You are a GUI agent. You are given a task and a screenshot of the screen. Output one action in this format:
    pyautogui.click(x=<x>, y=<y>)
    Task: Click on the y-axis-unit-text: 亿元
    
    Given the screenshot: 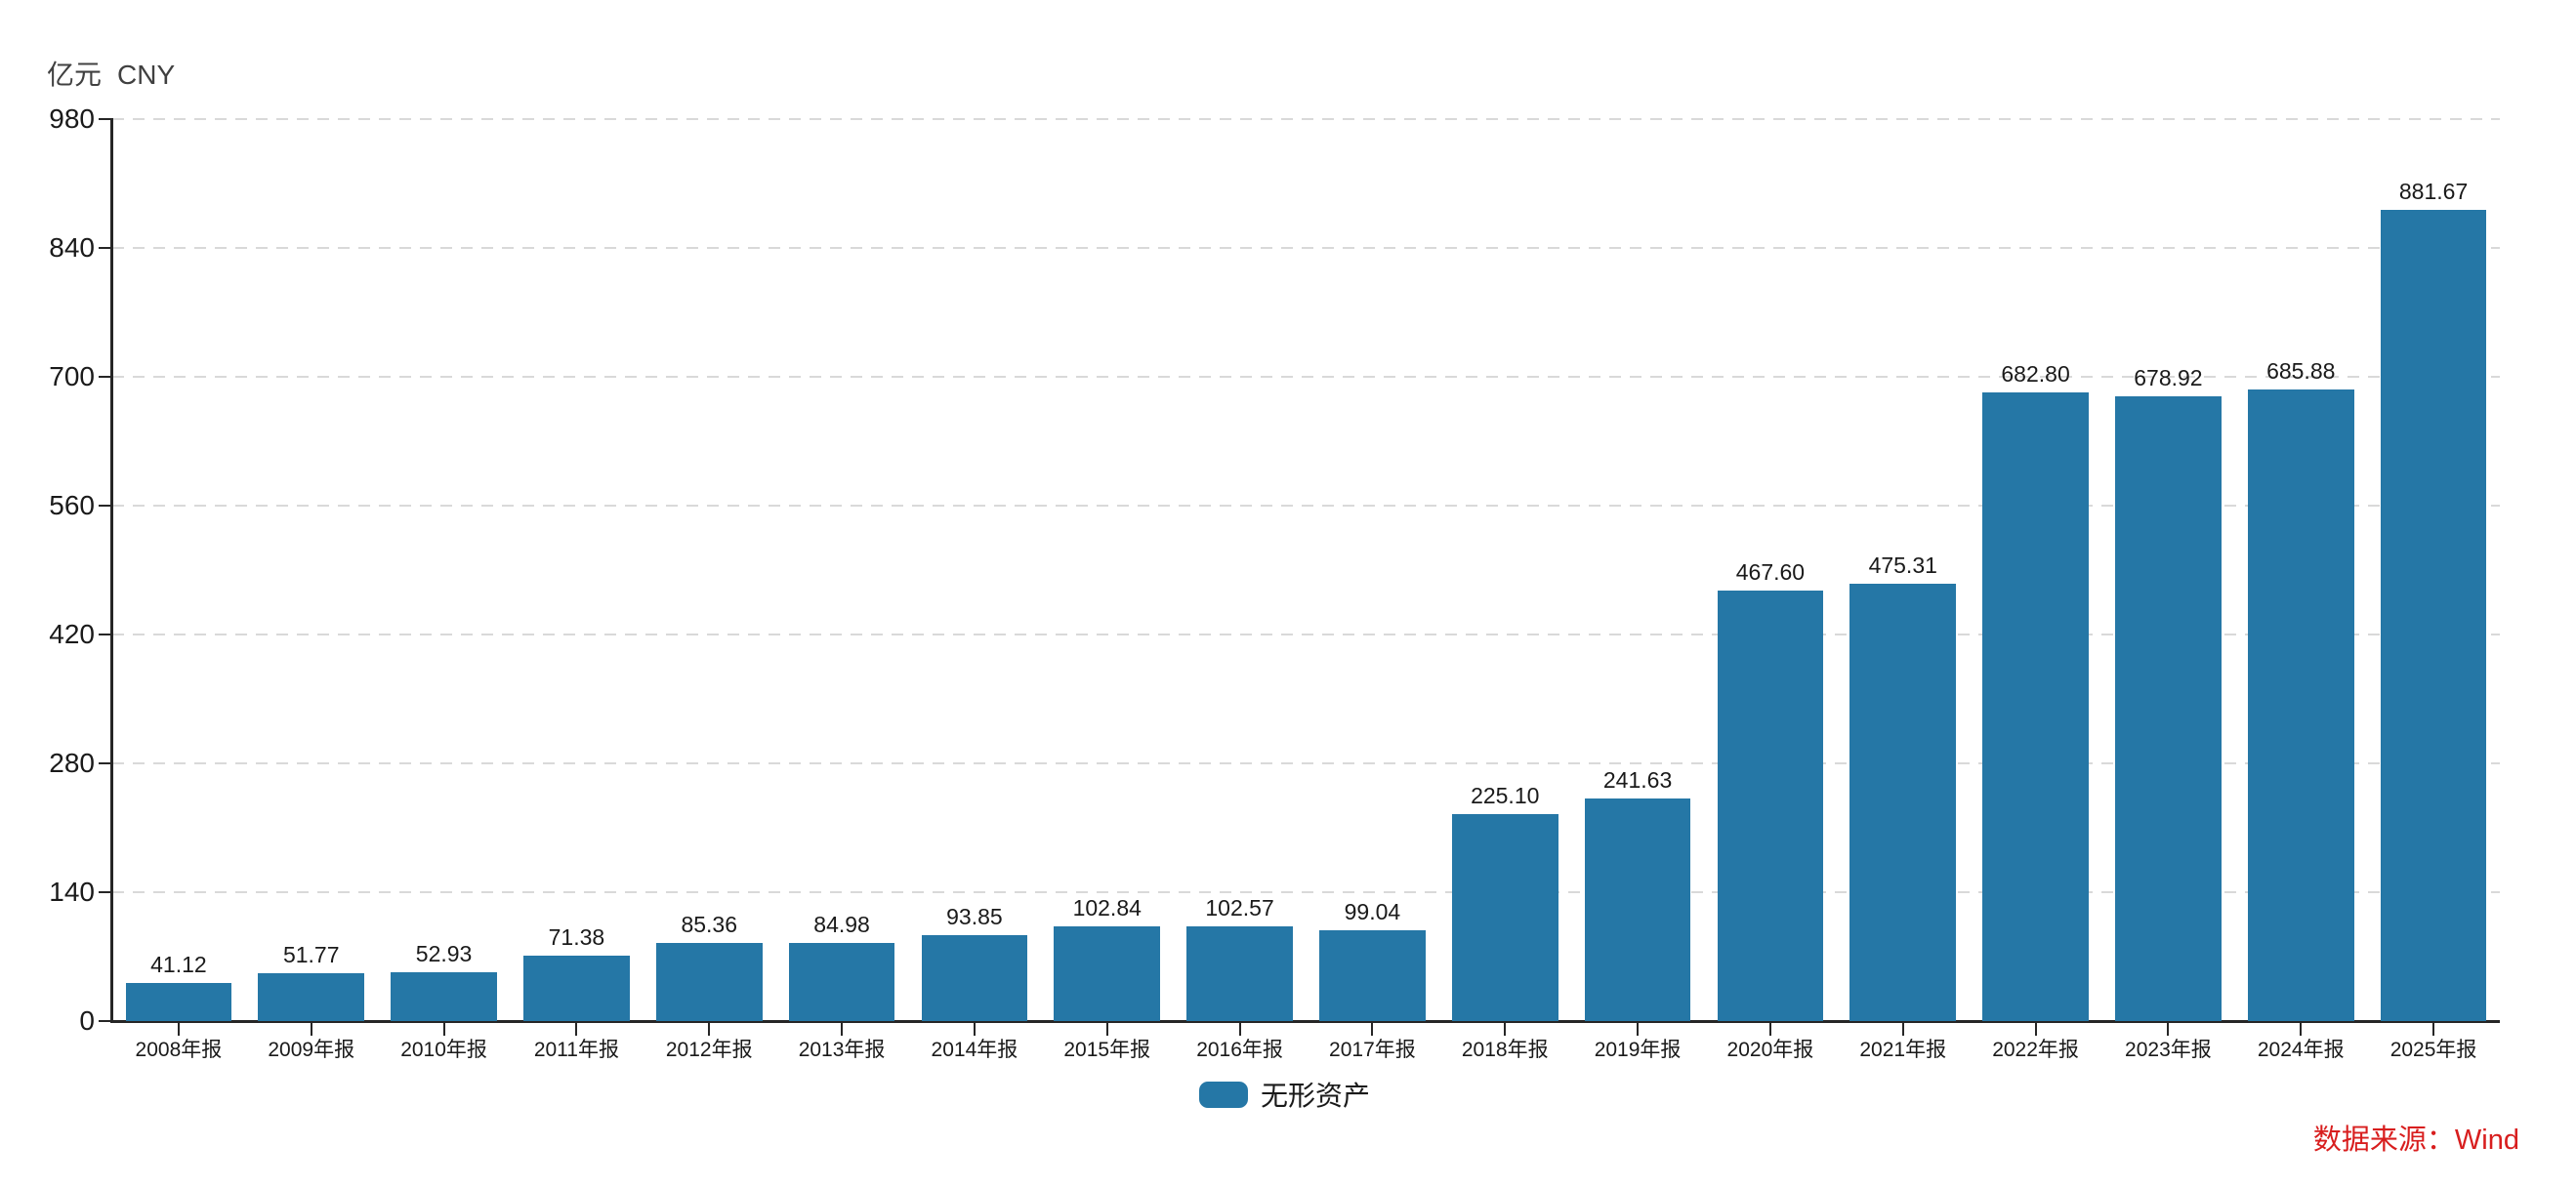 What is the action you would take?
    pyautogui.click(x=75, y=75)
    